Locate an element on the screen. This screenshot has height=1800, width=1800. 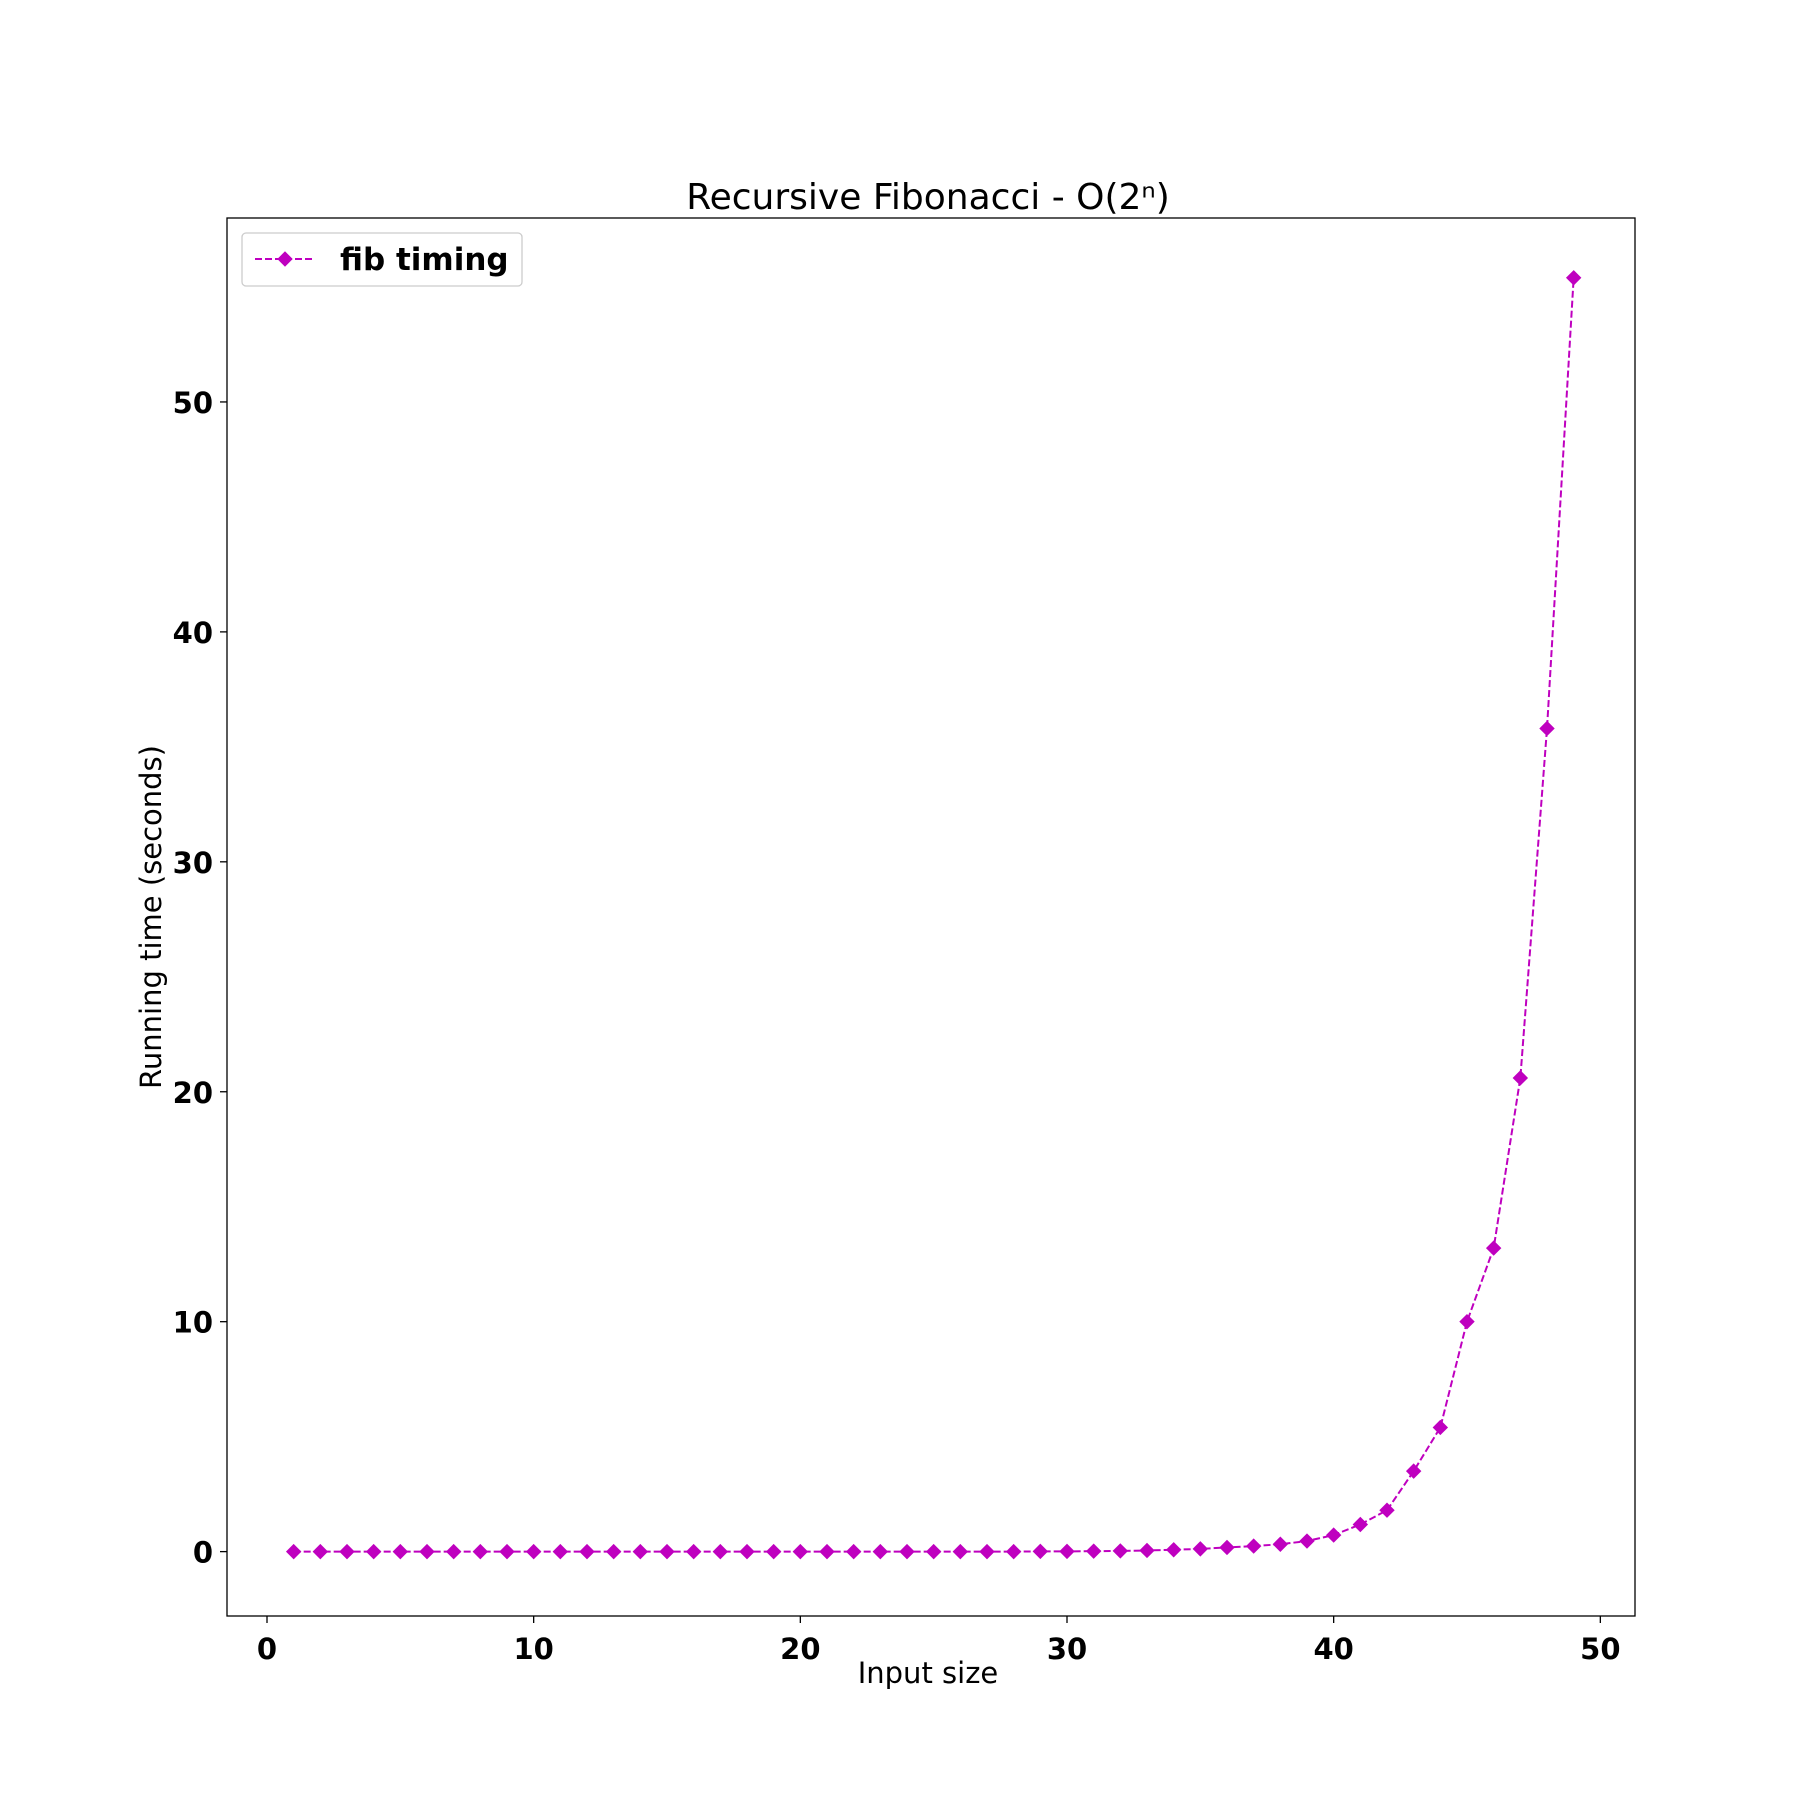
legend-label: fib timing is located at coordinates (424, 260).